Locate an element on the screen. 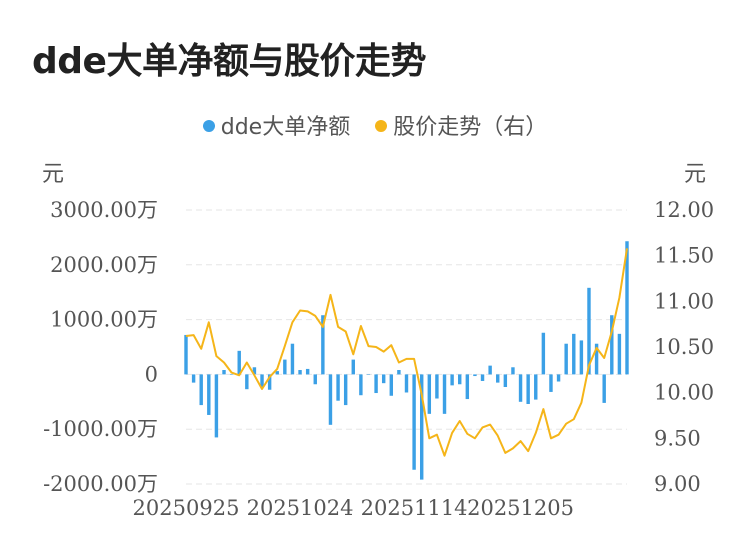  right-tick-label: 12.00 is located at coordinates (684, 210).